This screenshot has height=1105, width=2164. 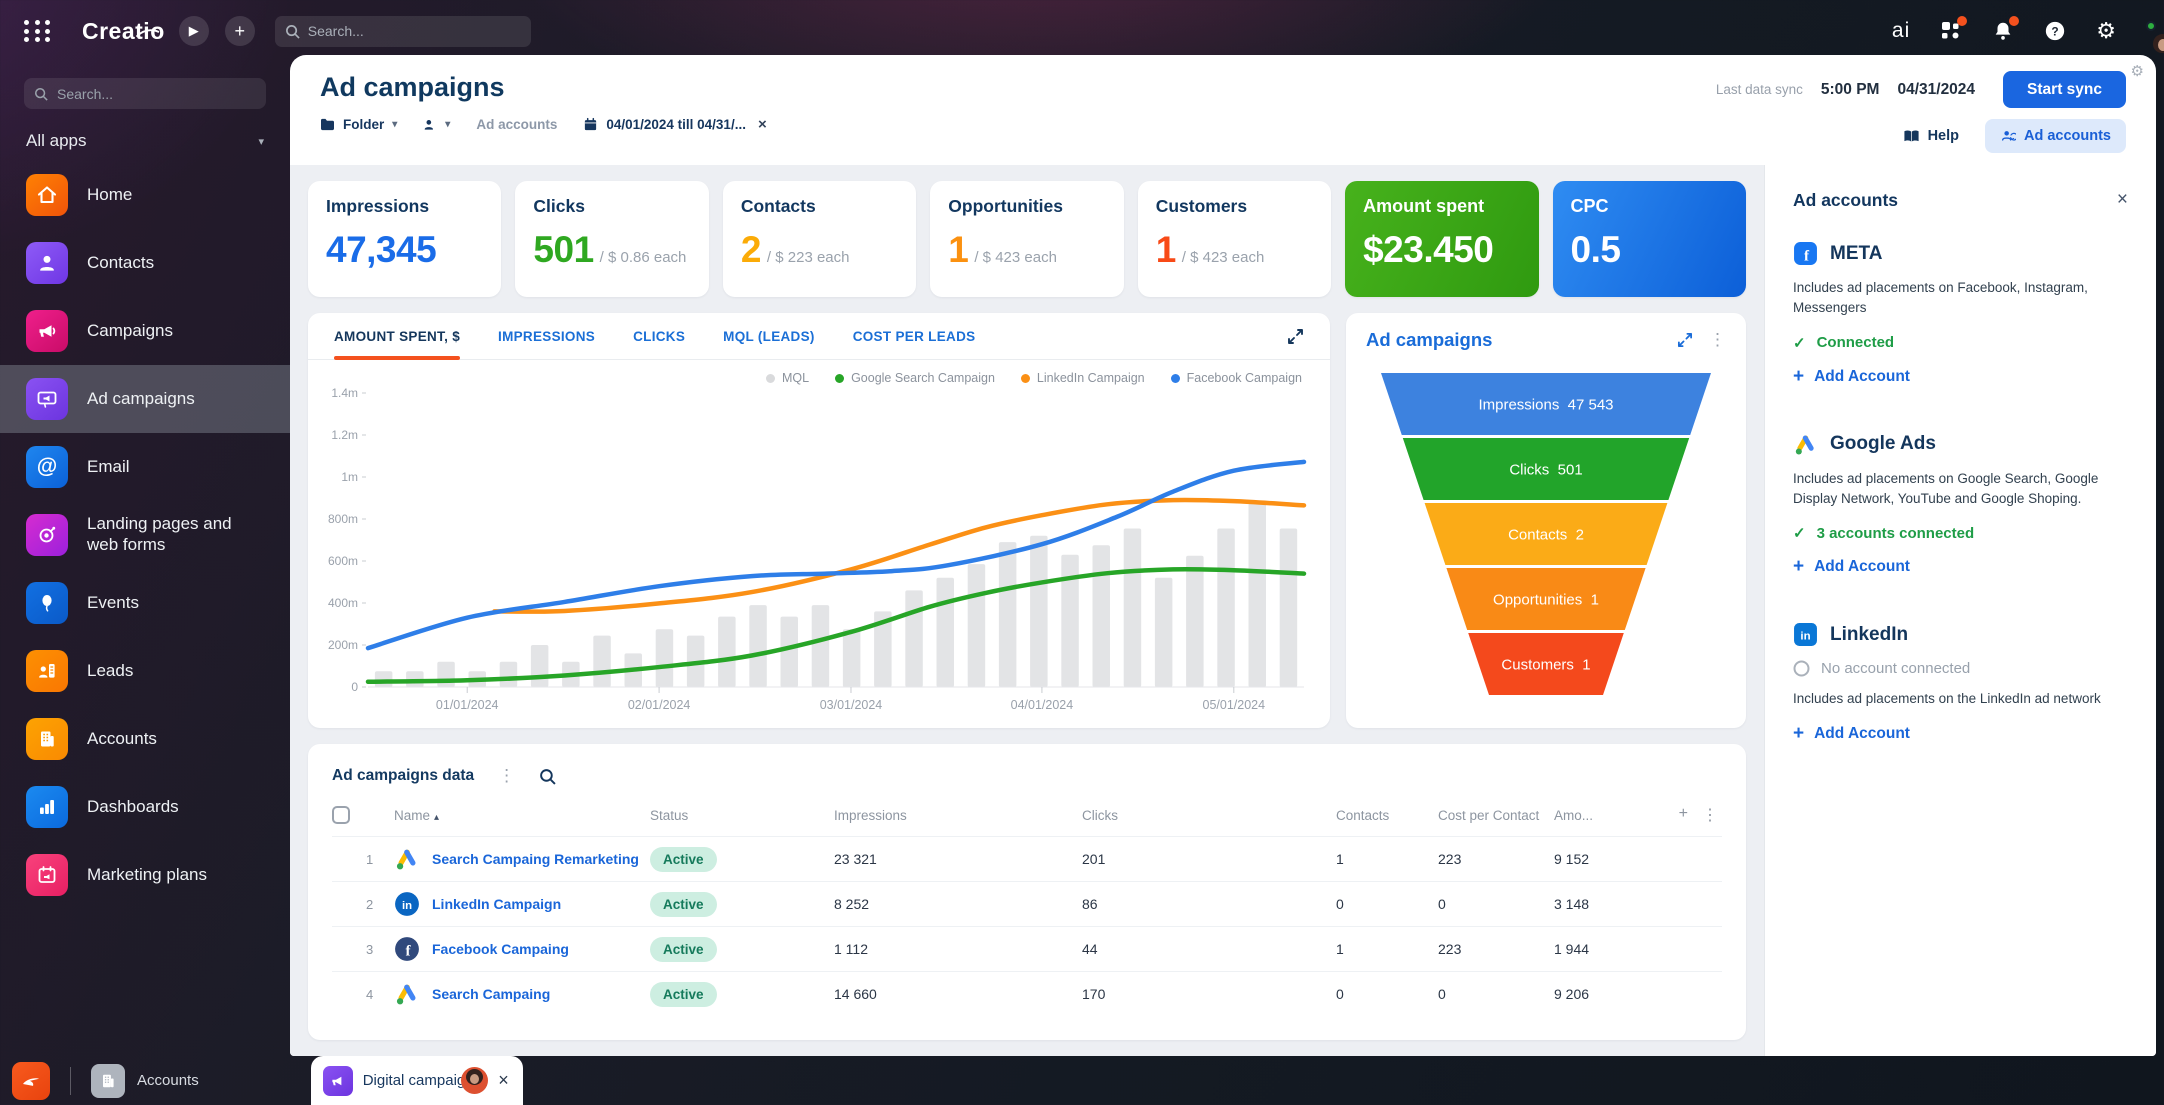 I want to click on balloon-icon, so click(x=47, y=603).